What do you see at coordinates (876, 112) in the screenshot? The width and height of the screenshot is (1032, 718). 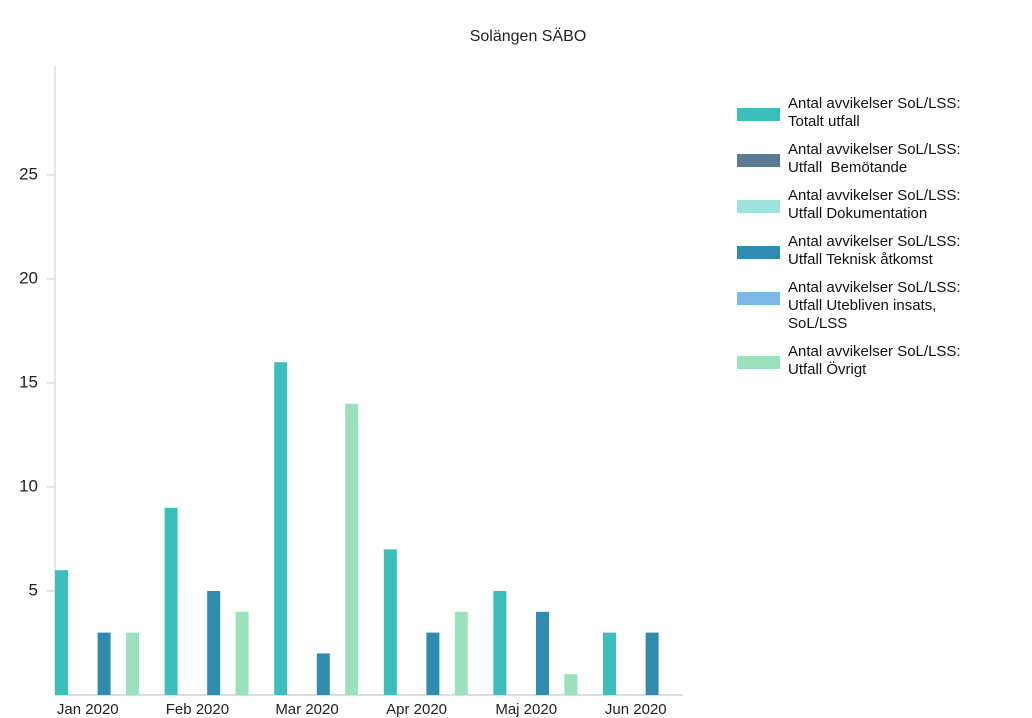 I see `legend-label: Antal avvikelser SoL/LSS: Totalt utfall` at bounding box center [876, 112].